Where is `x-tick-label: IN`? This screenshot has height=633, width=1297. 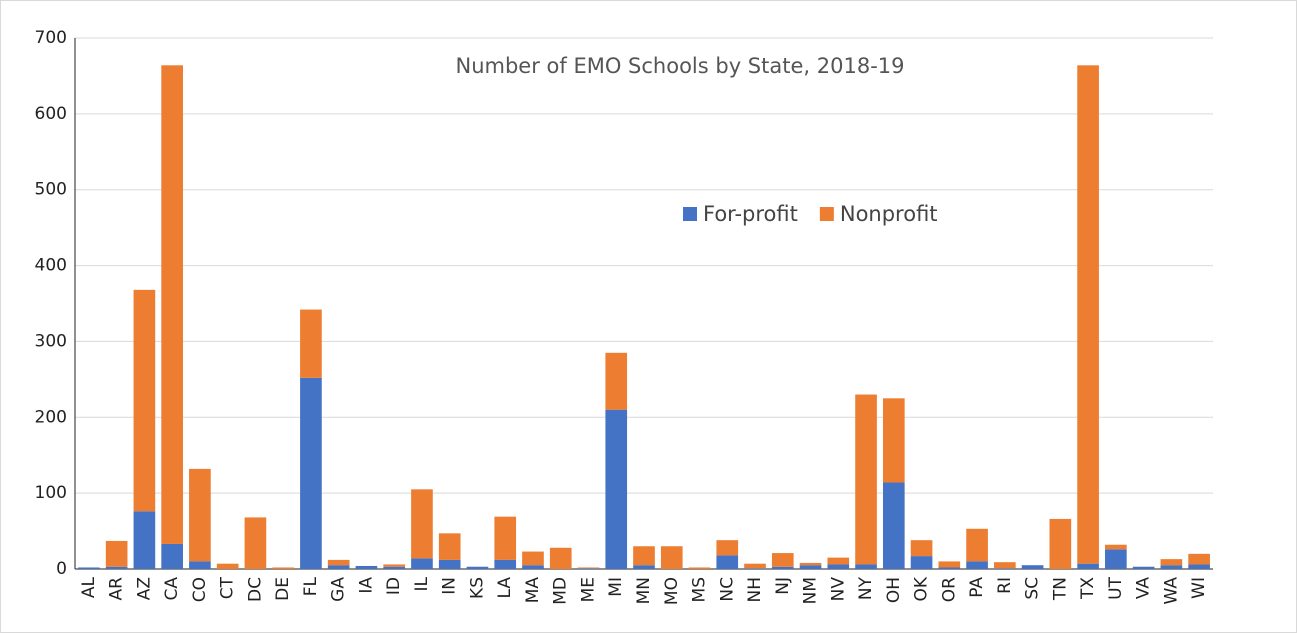
x-tick-label: IN is located at coordinates (450, 586).